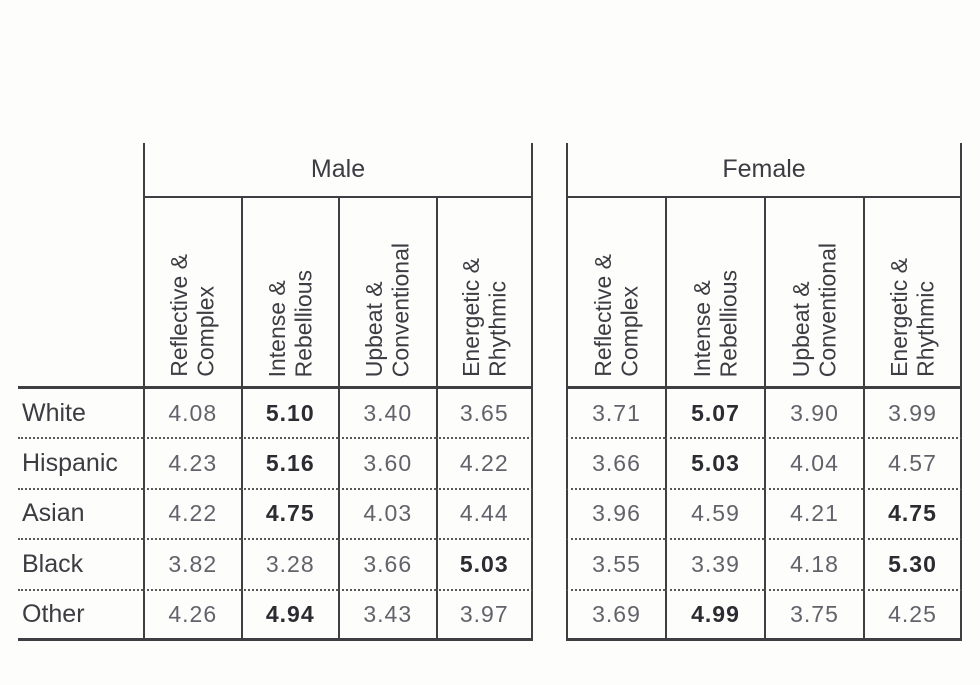 Image resolution: width=980 pixels, height=685 pixels. I want to click on value-cell: 4.21, so click(813, 515).